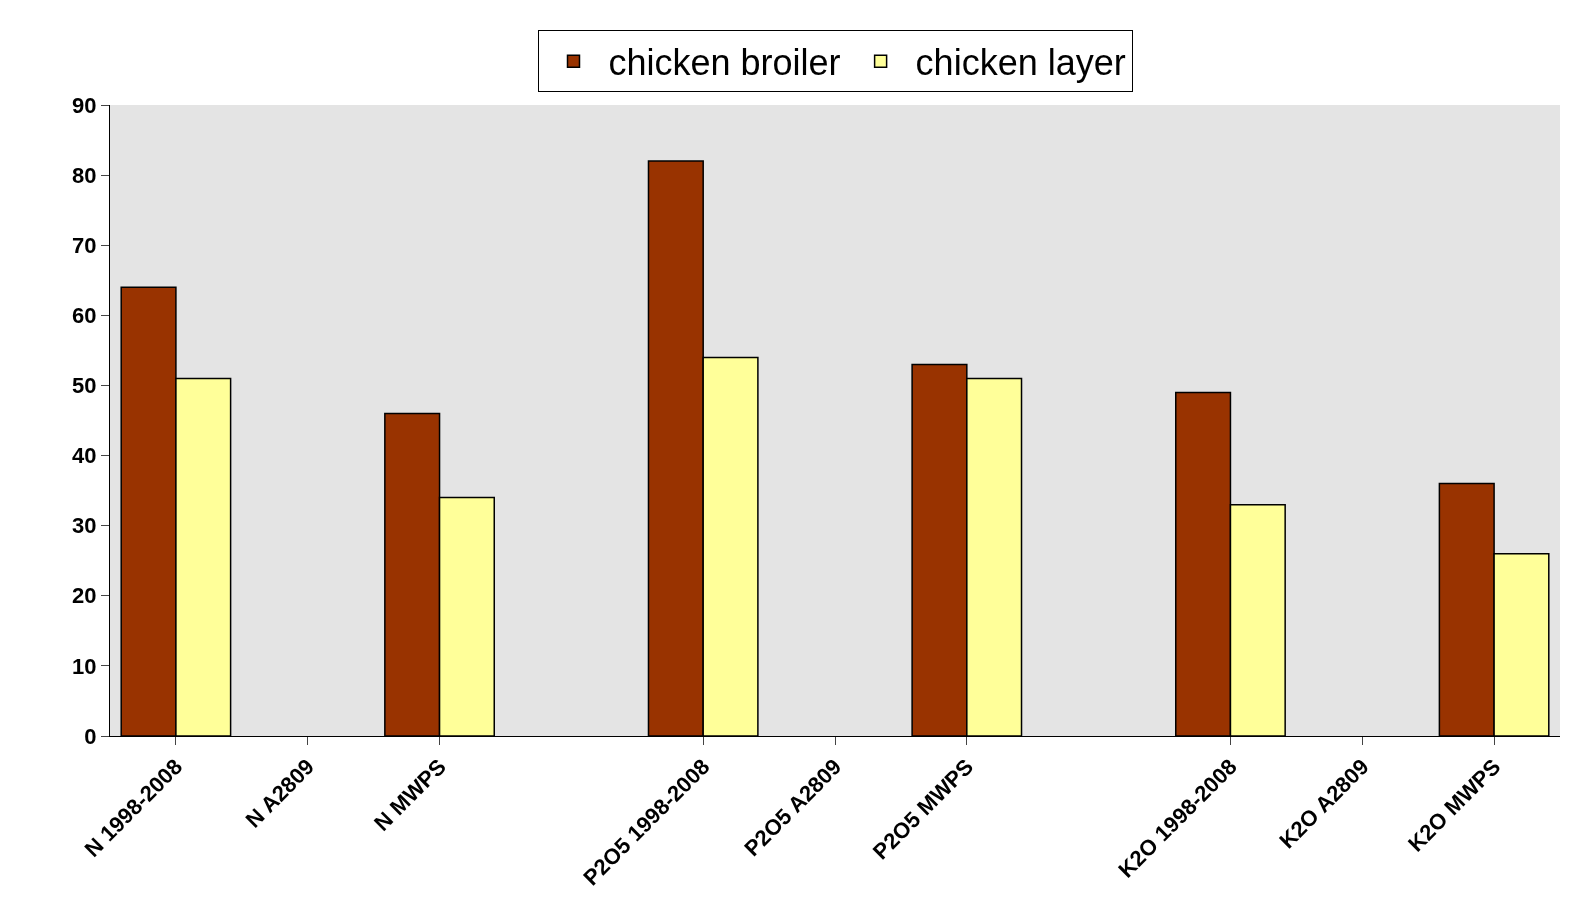 This screenshot has width=1572, height=921. I want to click on y-tick-label: 50, so click(84, 386).